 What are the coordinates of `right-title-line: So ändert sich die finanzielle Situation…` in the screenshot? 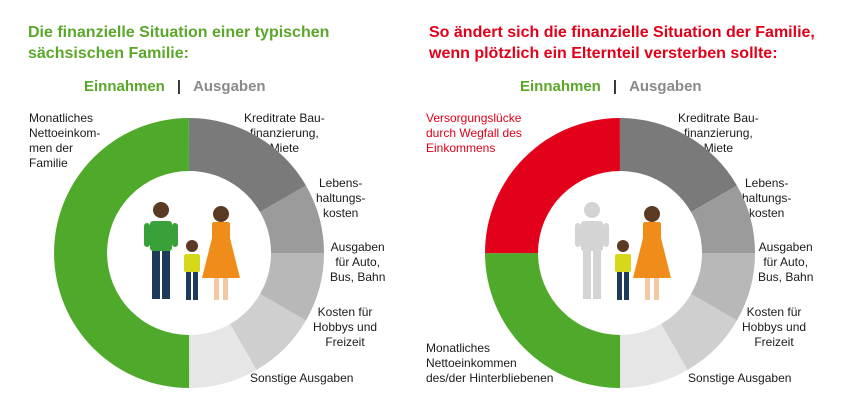 It's located at (622, 32).